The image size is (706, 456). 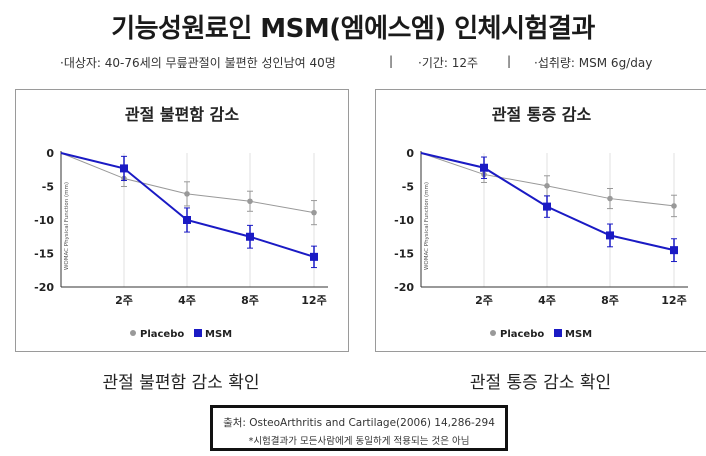 What do you see at coordinates (181, 383) in the screenshot?
I see `caption-discomfort: 관절 불편함 감소 확인` at bounding box center [181, 383].